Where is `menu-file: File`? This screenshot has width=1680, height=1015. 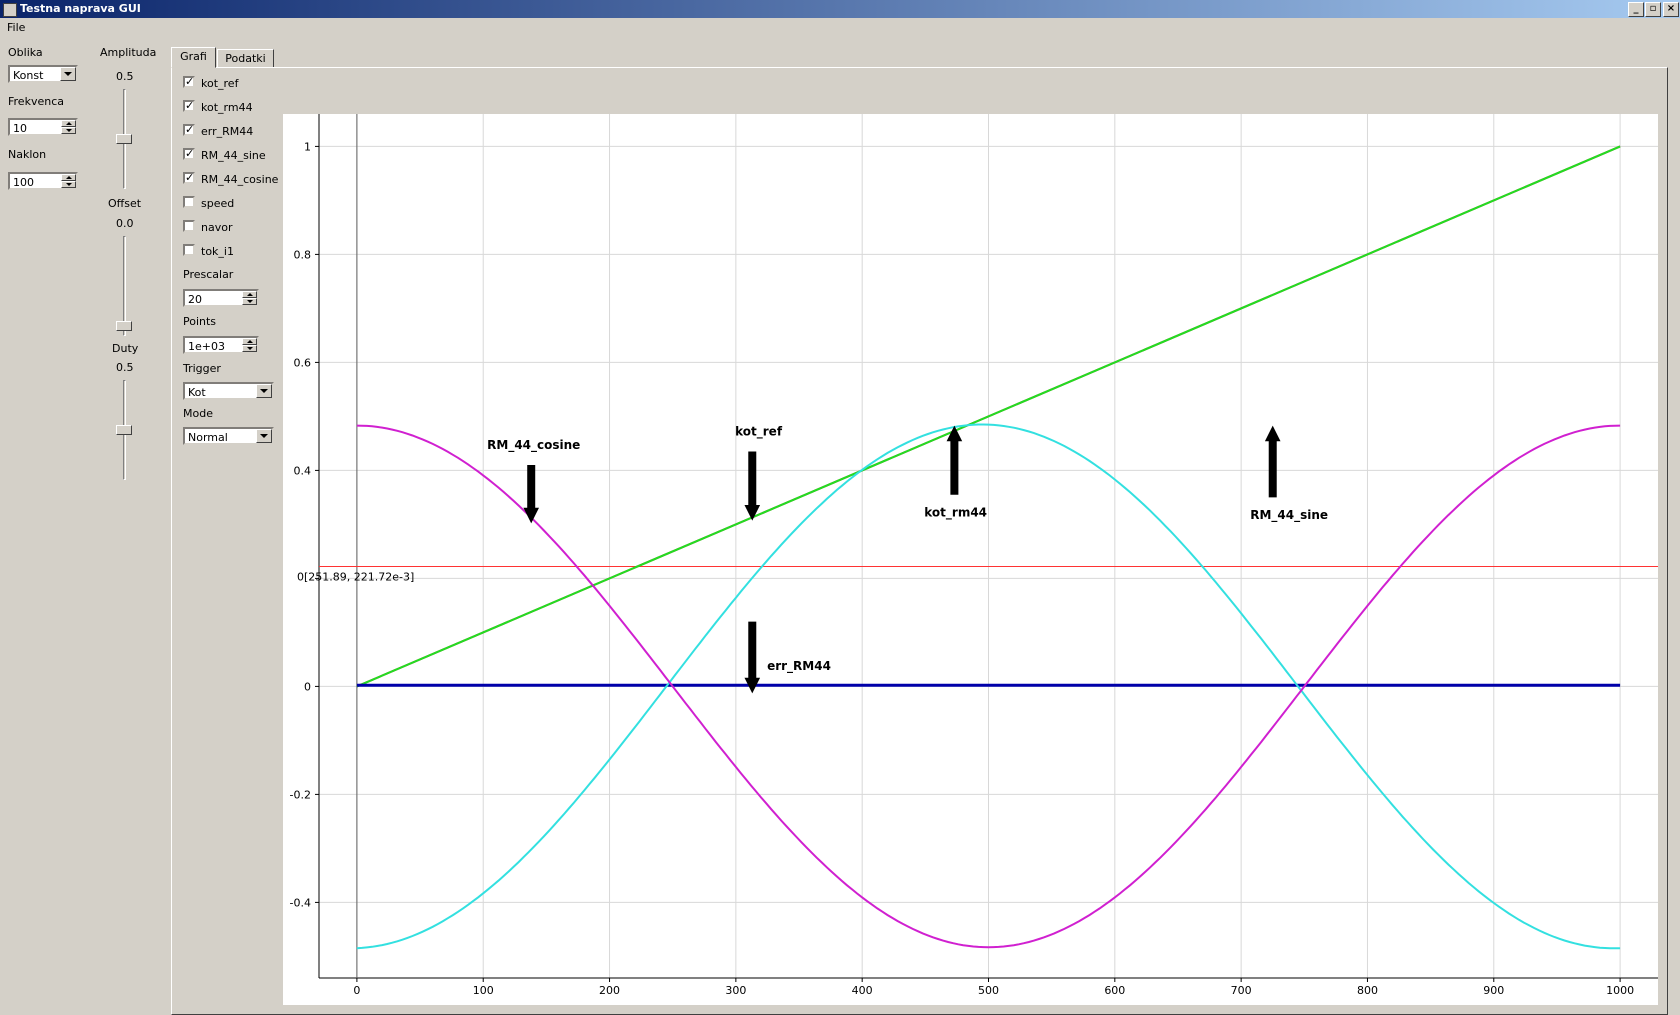
menu-file: File is located at coordinates (16, 27).